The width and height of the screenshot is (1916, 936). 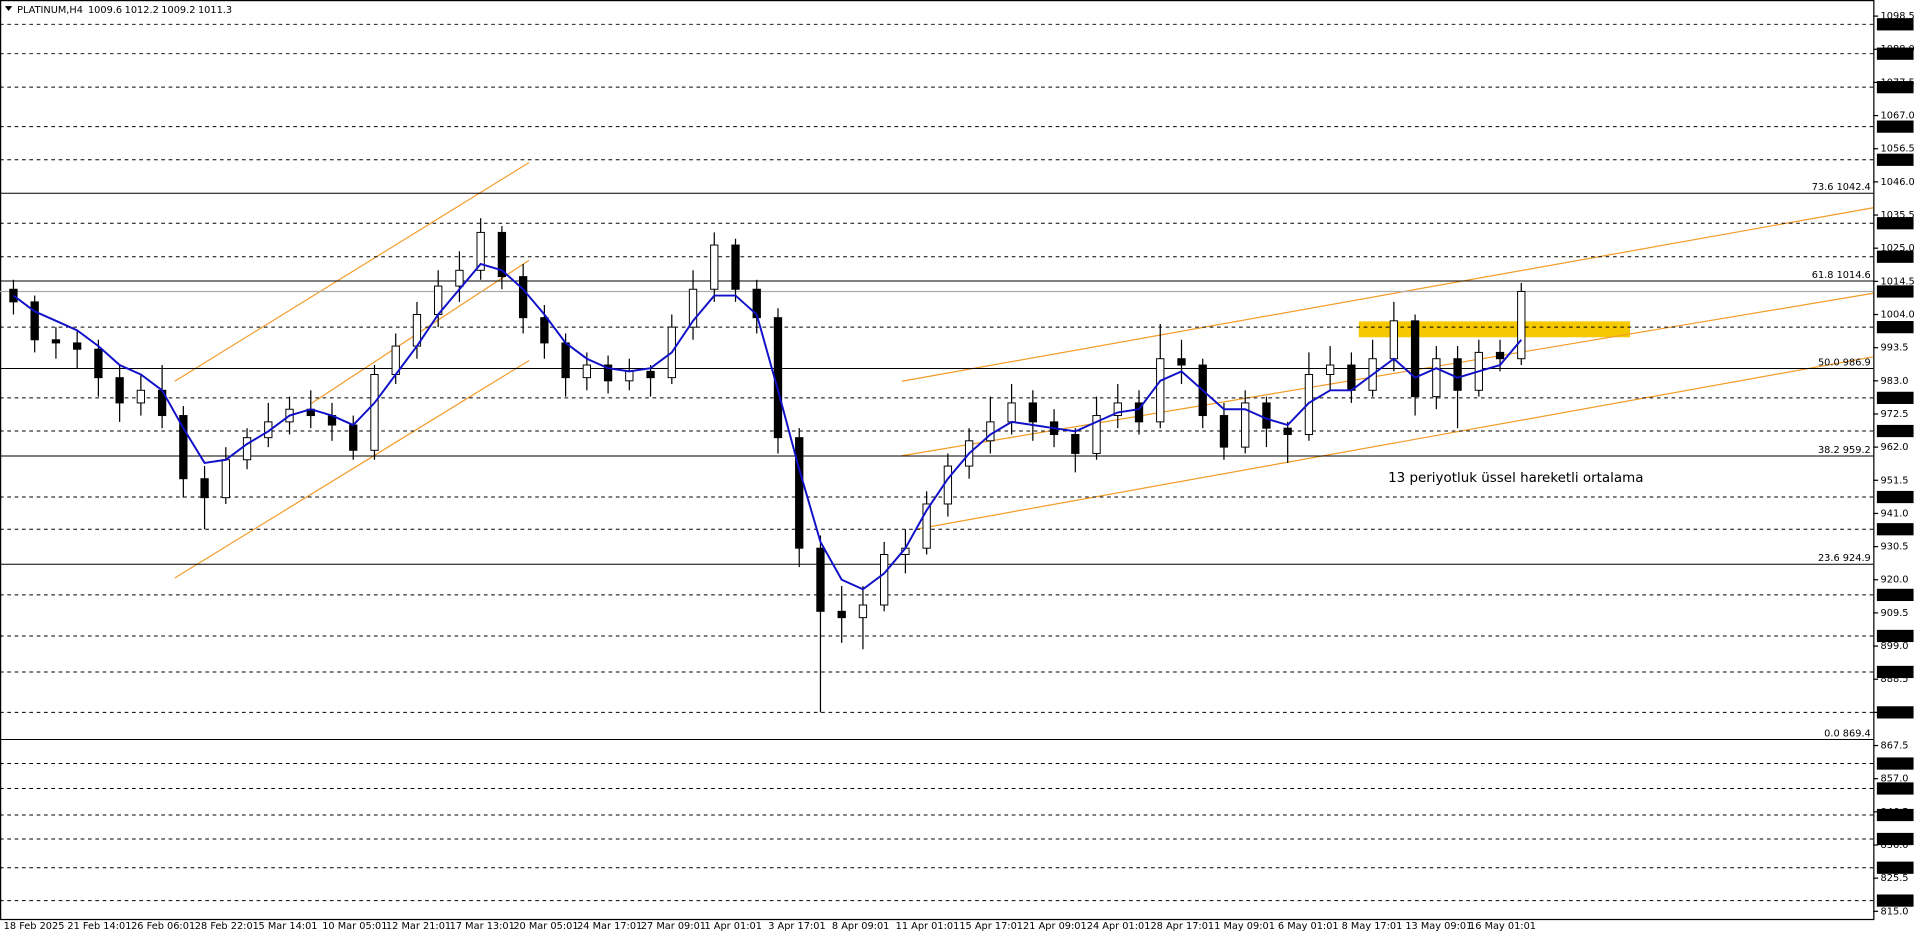 I want to click on level-label: 878.0, so click(x=1893, y=713).